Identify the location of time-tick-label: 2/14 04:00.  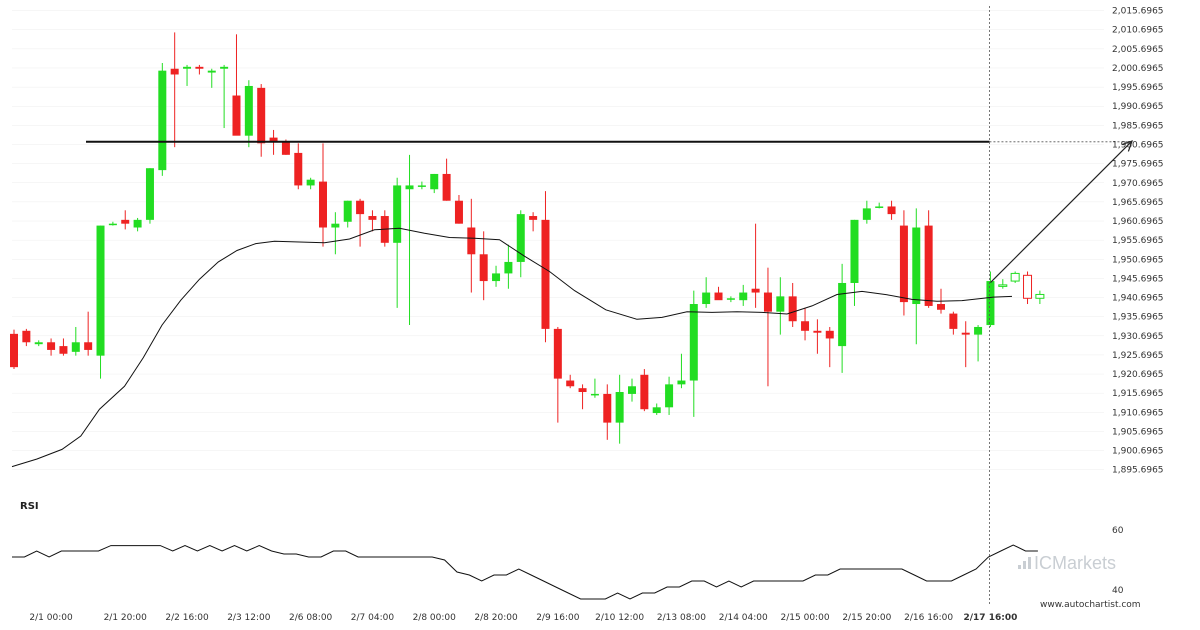
(743, 618).